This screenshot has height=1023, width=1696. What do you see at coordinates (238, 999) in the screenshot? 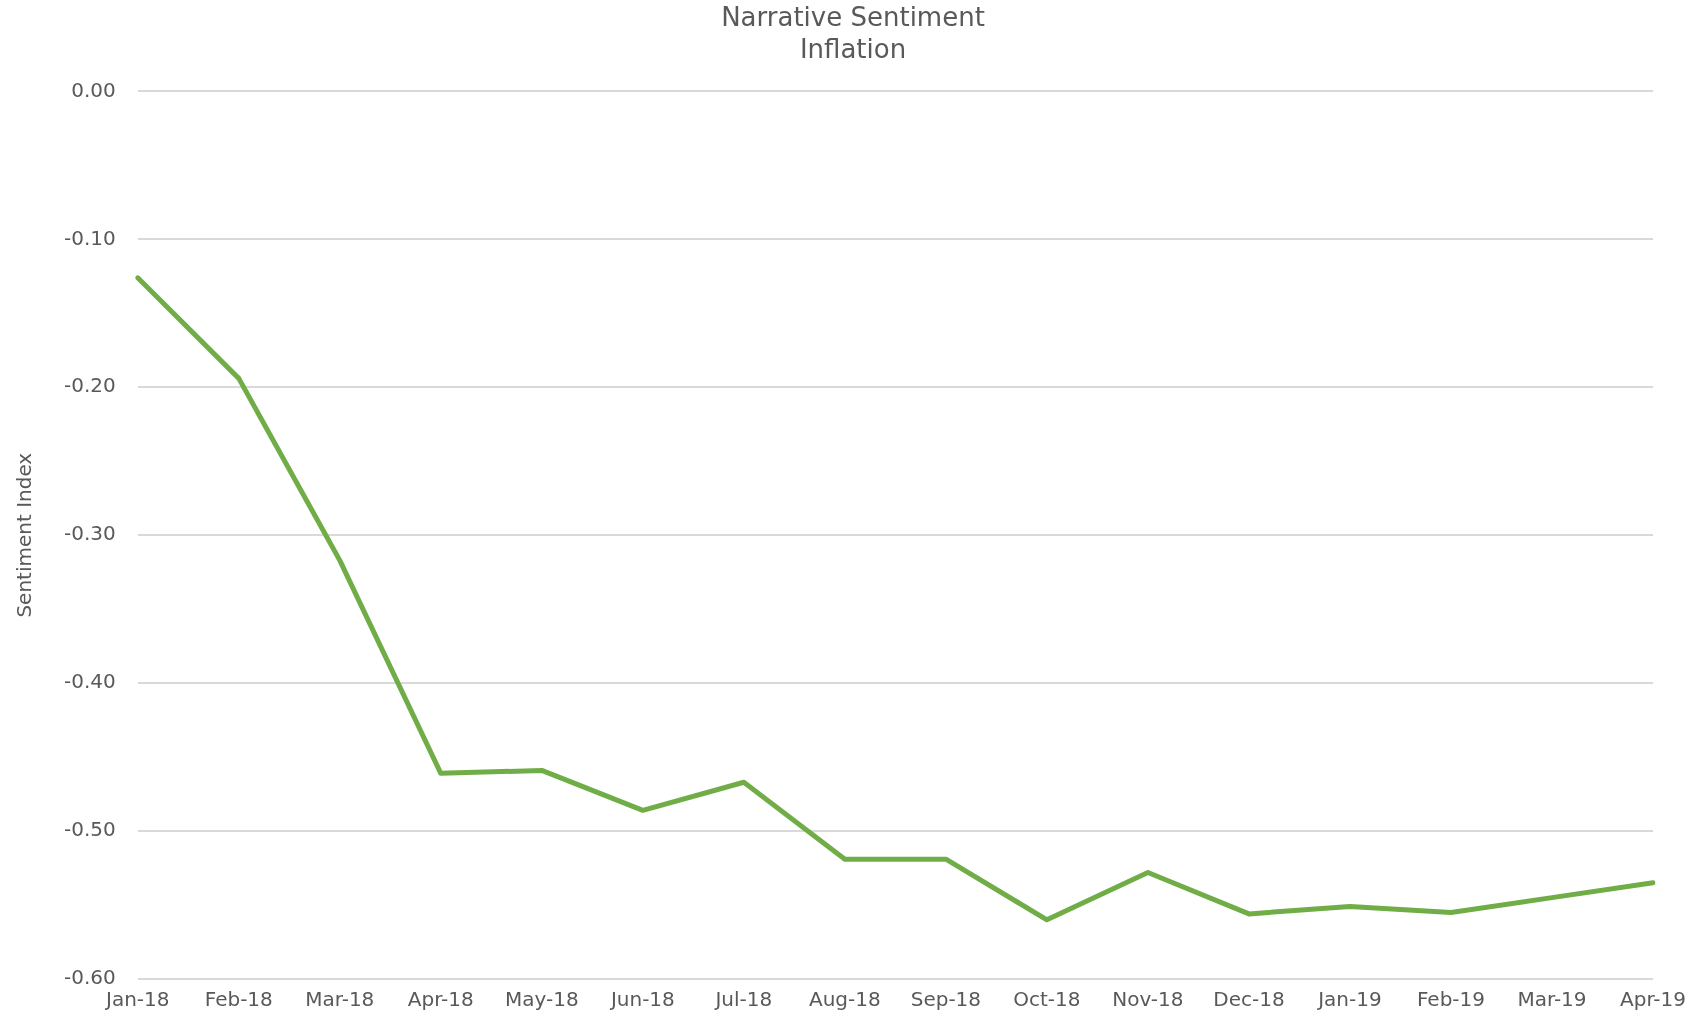
I see `x-tick-label: Feb-18` at bounding box center [238, 999].